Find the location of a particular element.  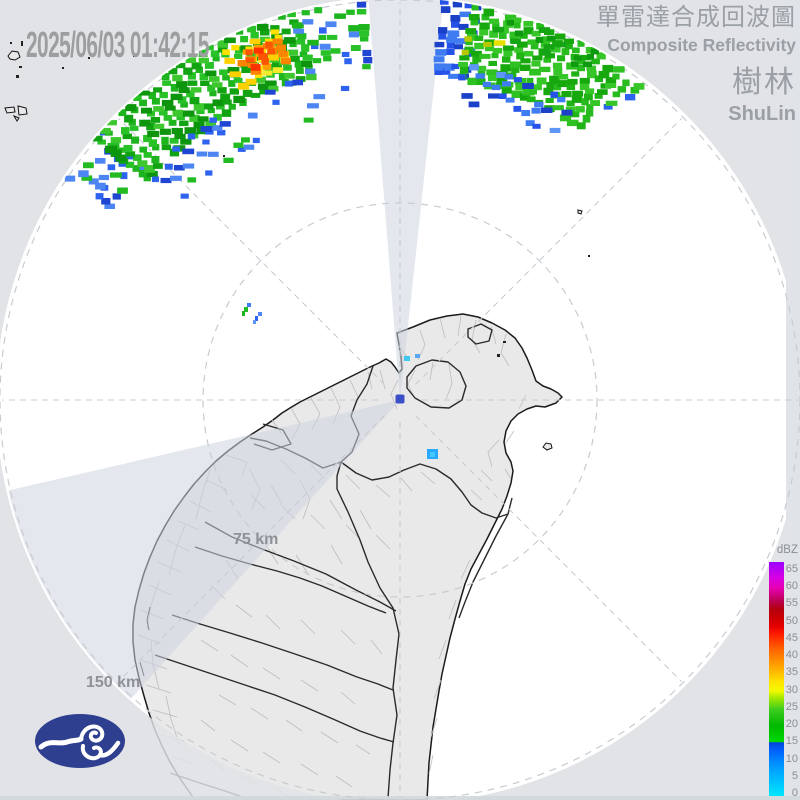

islet is located at coordinates (547, 446).